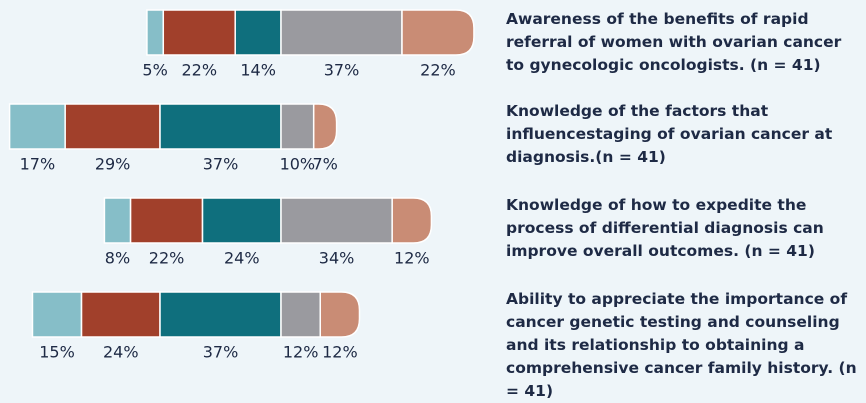 The height and width of the screenshot is (403, 866). I want to click on value-label: 10%, so click(298, 164).